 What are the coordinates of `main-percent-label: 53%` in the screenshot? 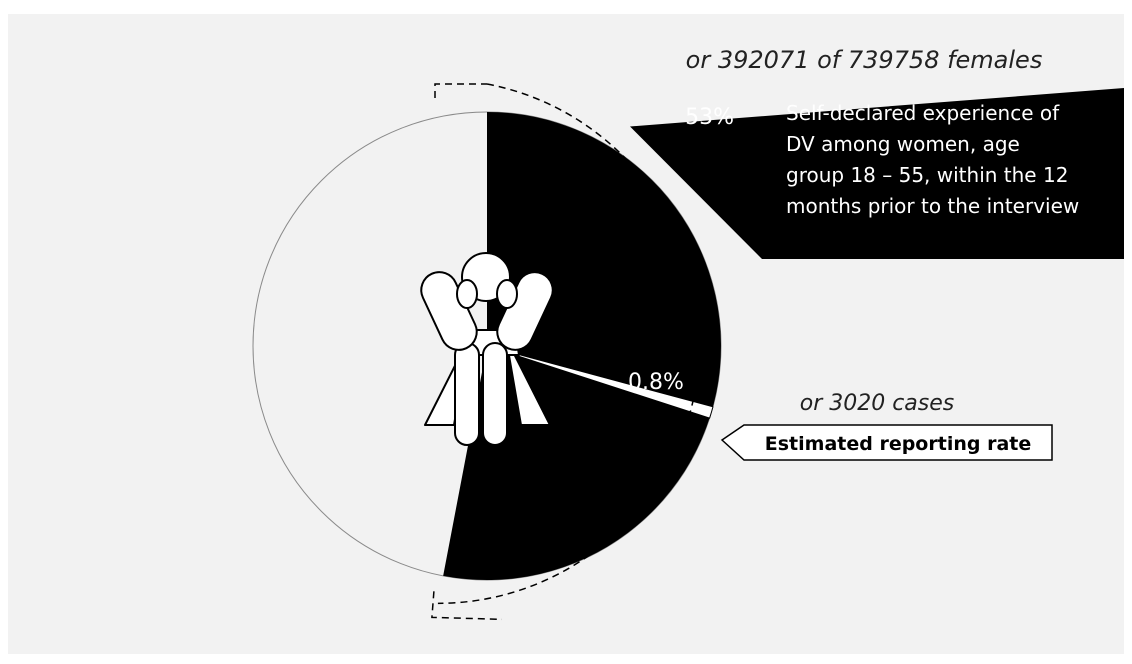 It's located at (709, 117).